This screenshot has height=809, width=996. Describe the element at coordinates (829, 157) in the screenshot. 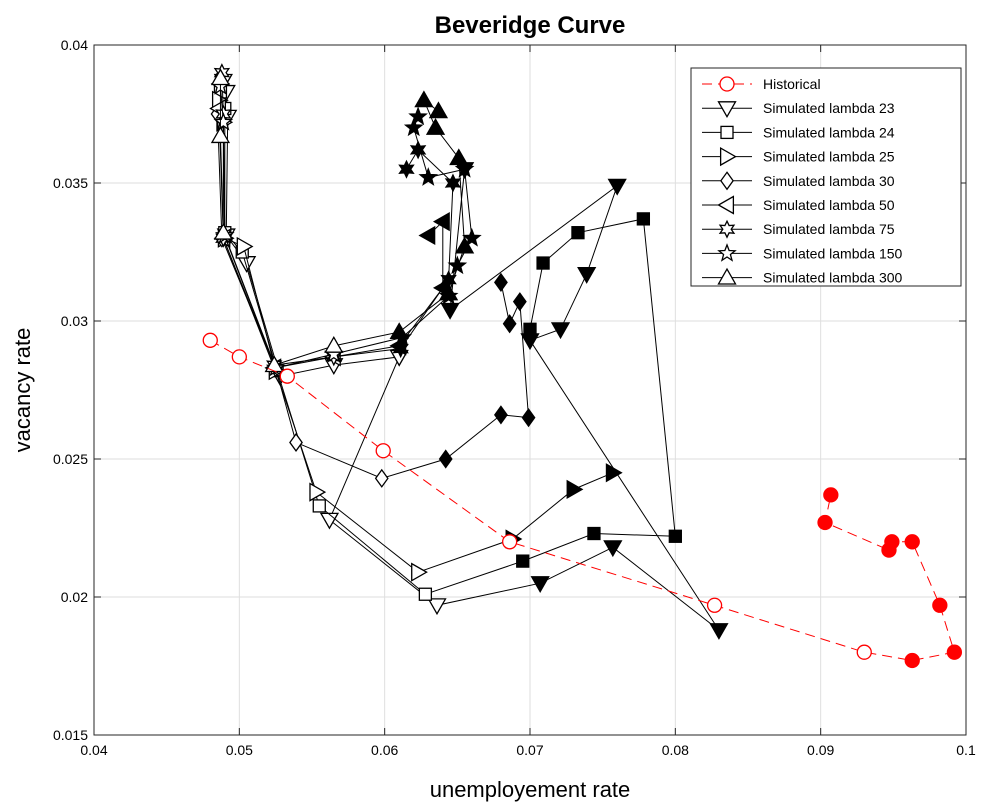

I see `legend-label: Simulated lambda 25` at that location.